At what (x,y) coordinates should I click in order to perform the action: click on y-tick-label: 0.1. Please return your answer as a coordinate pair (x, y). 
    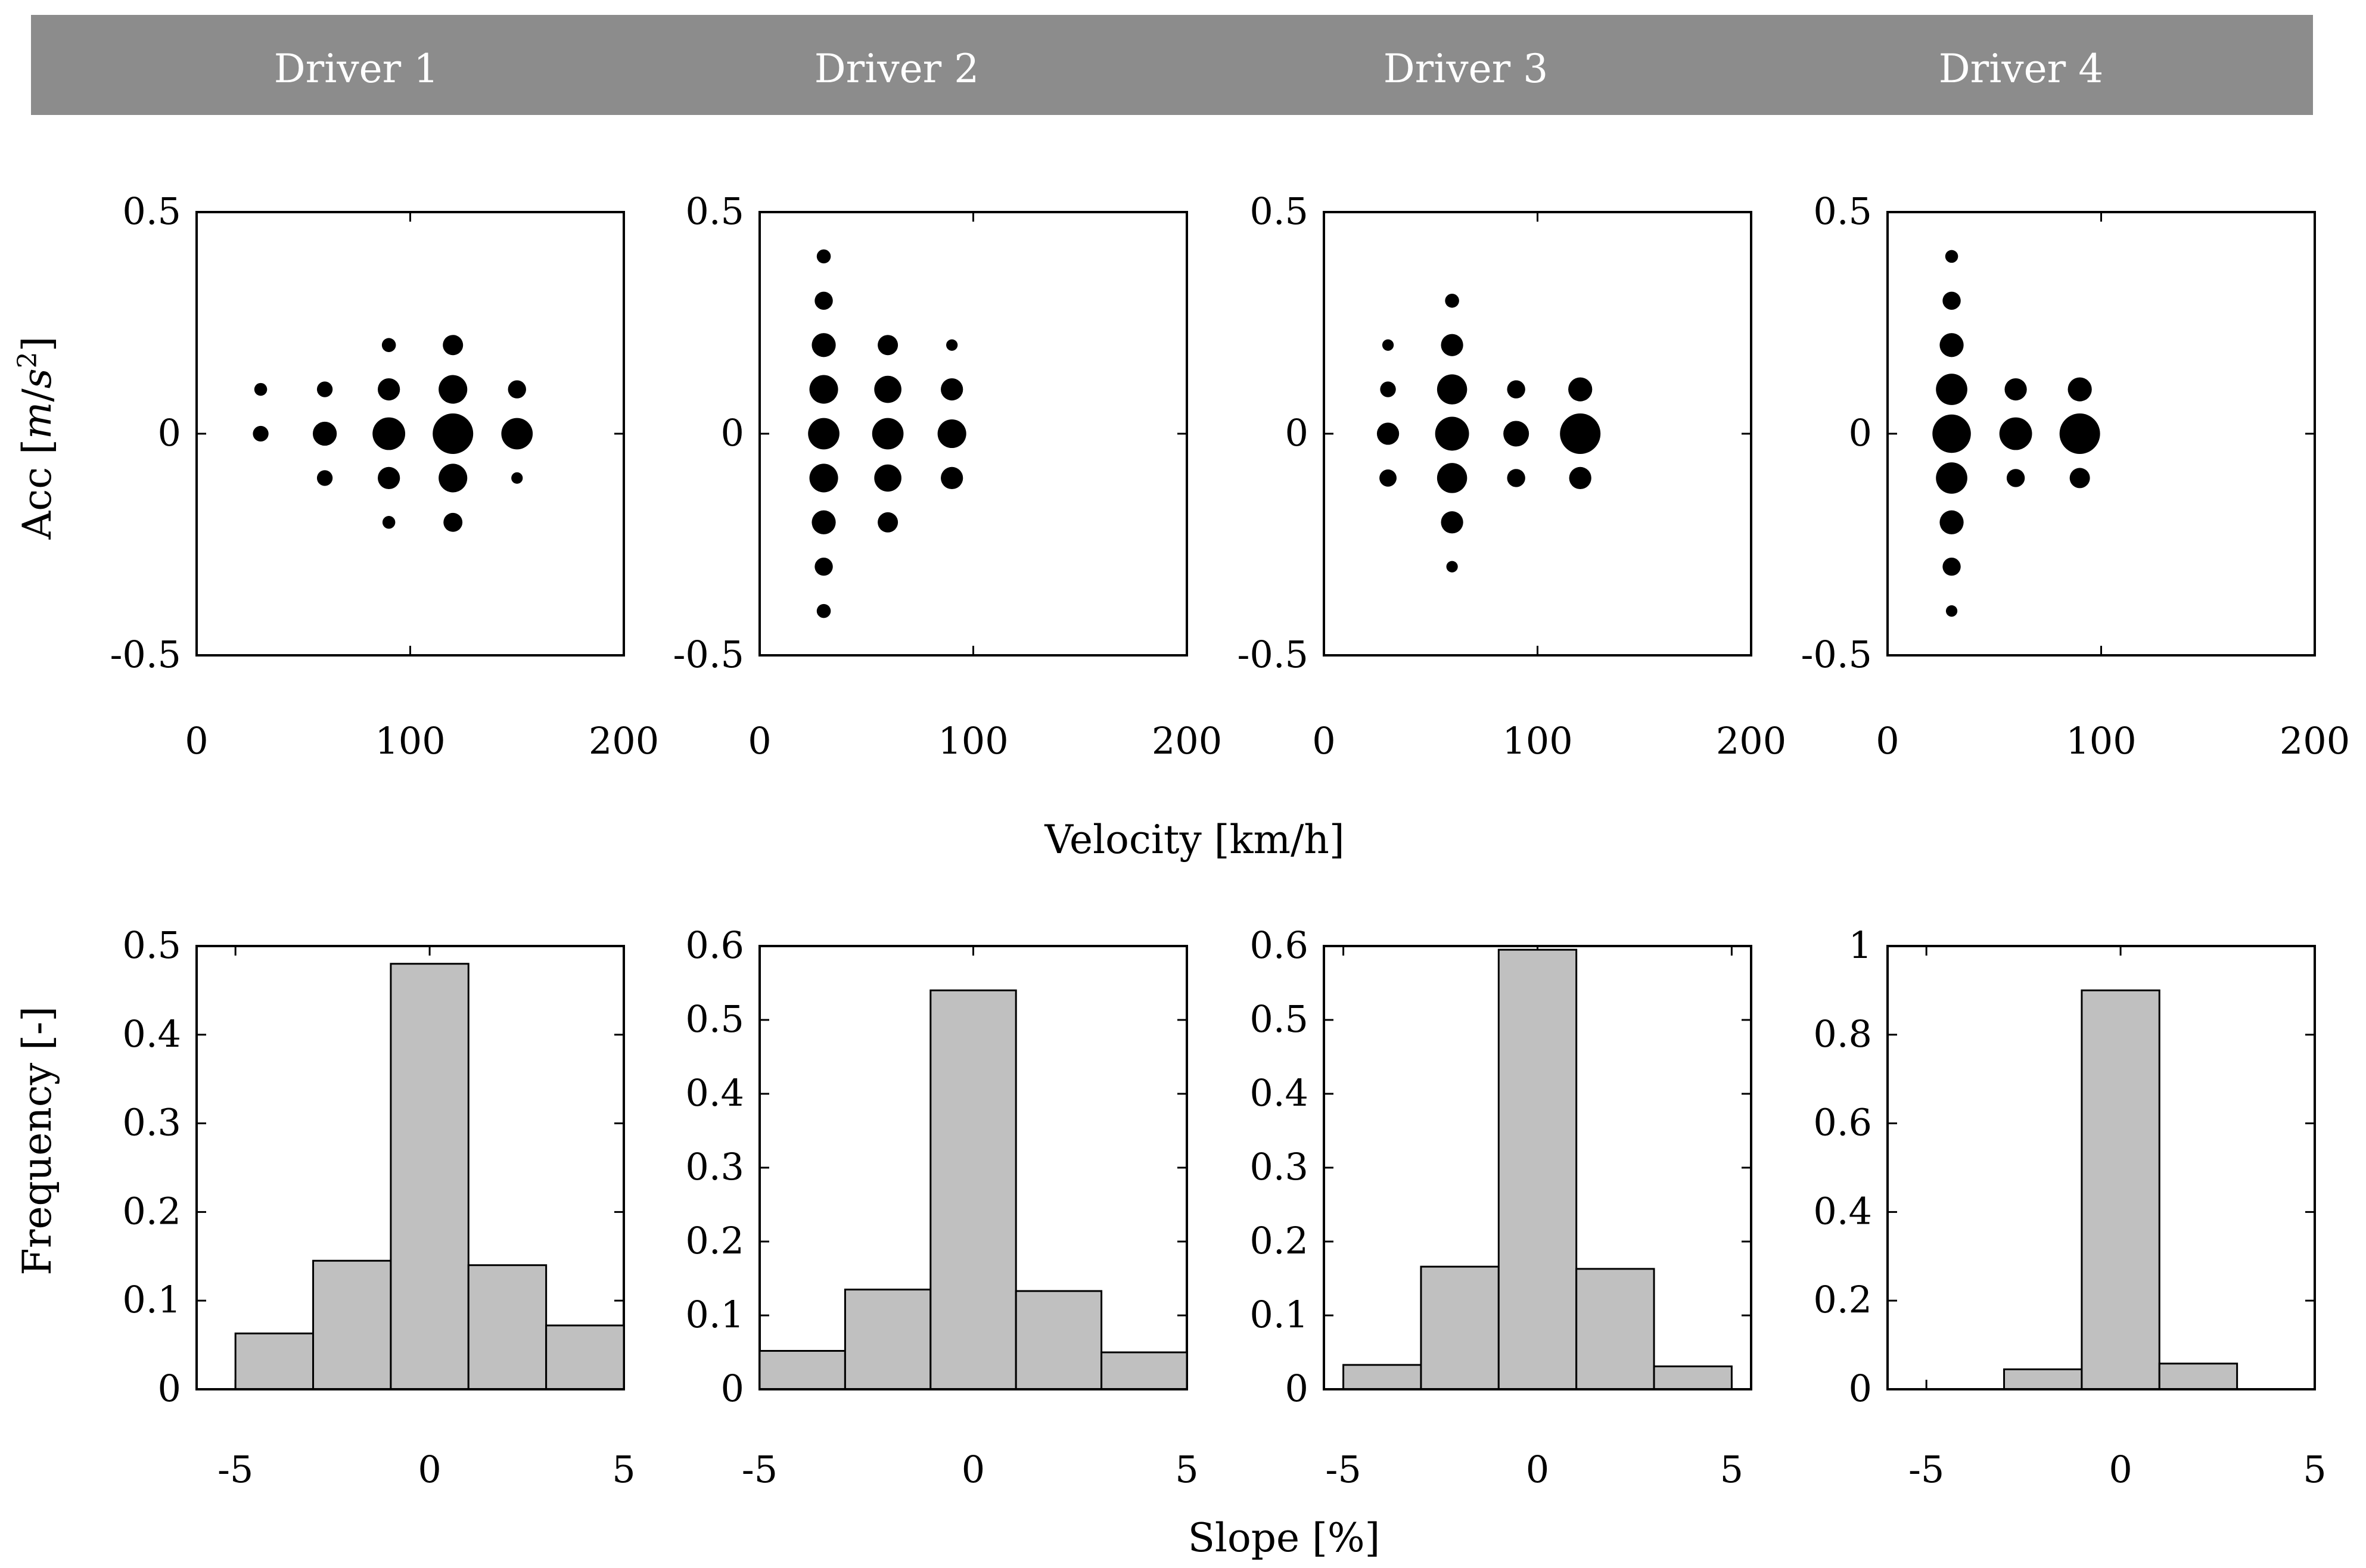
    Looking at the image, I should click on (714, 1314).